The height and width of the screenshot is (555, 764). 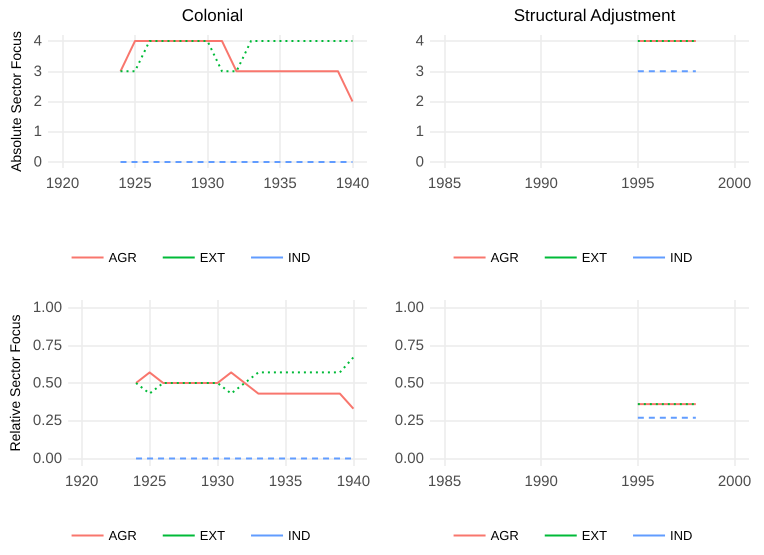 What do you see at coordinates (595, 15) in the screenshot?
I see `chart-title: Structural Adjustment` at bounding box center [595, 15].